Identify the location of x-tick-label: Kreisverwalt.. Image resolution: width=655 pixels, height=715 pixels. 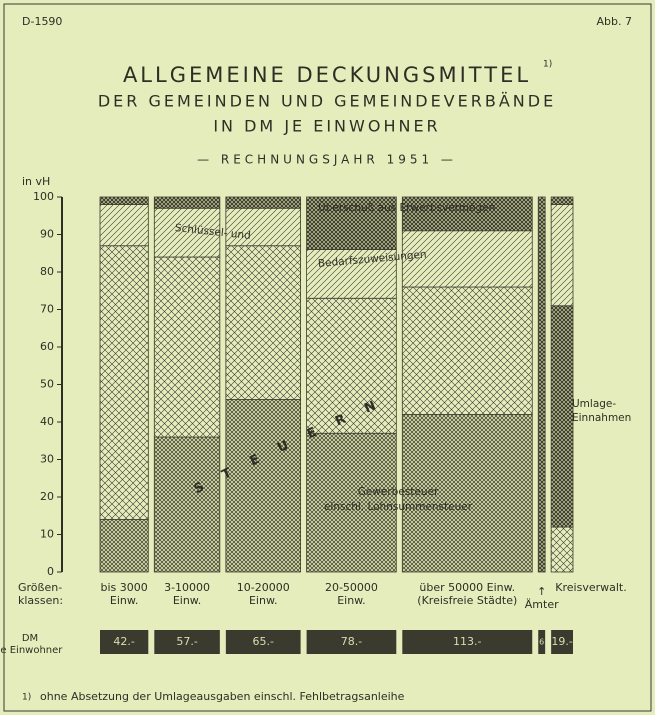
(590, 587).